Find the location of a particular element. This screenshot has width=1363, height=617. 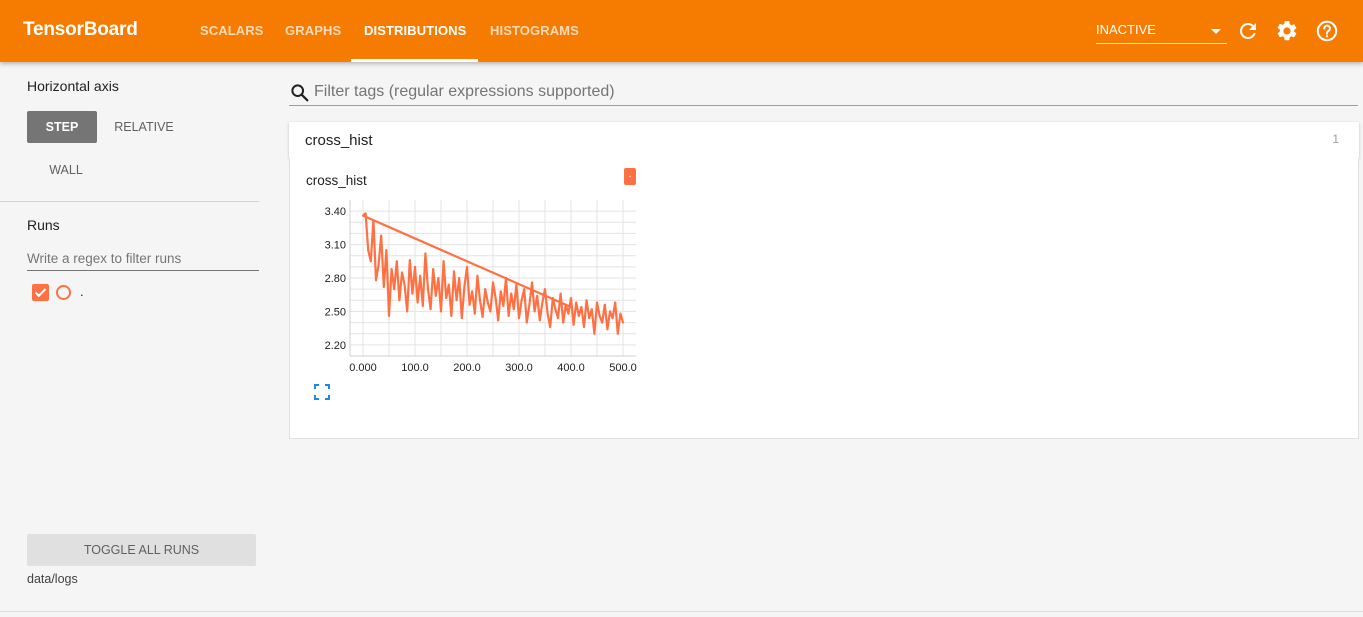

inactive-plugins-dropdown: INACTIVE is located at coordinates (1161, 31).